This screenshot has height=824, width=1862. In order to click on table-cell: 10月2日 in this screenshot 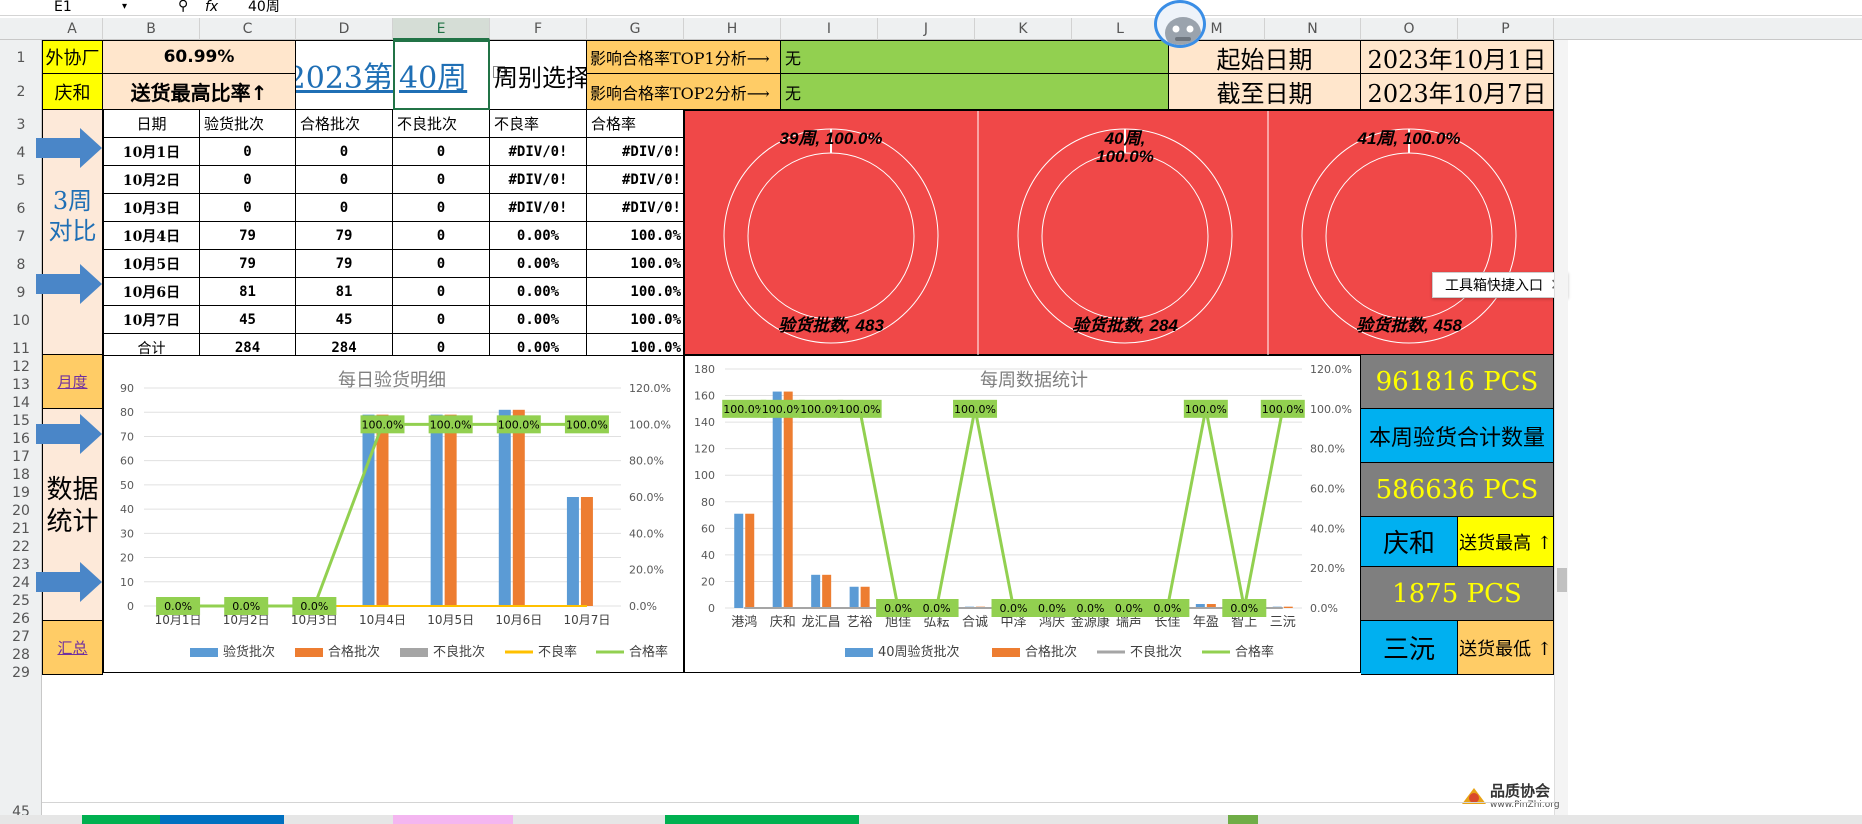, I will do `click(151, 180)`.